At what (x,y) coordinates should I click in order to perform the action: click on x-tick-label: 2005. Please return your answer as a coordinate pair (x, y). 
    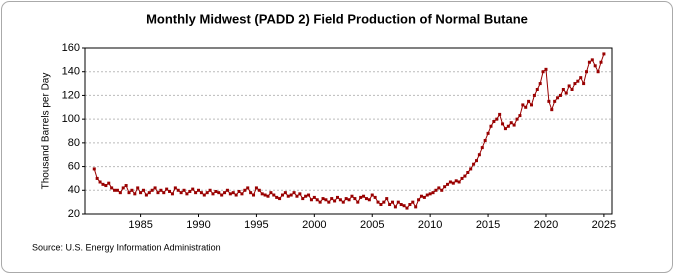
    Looking at the image, I should click on (372, 225).